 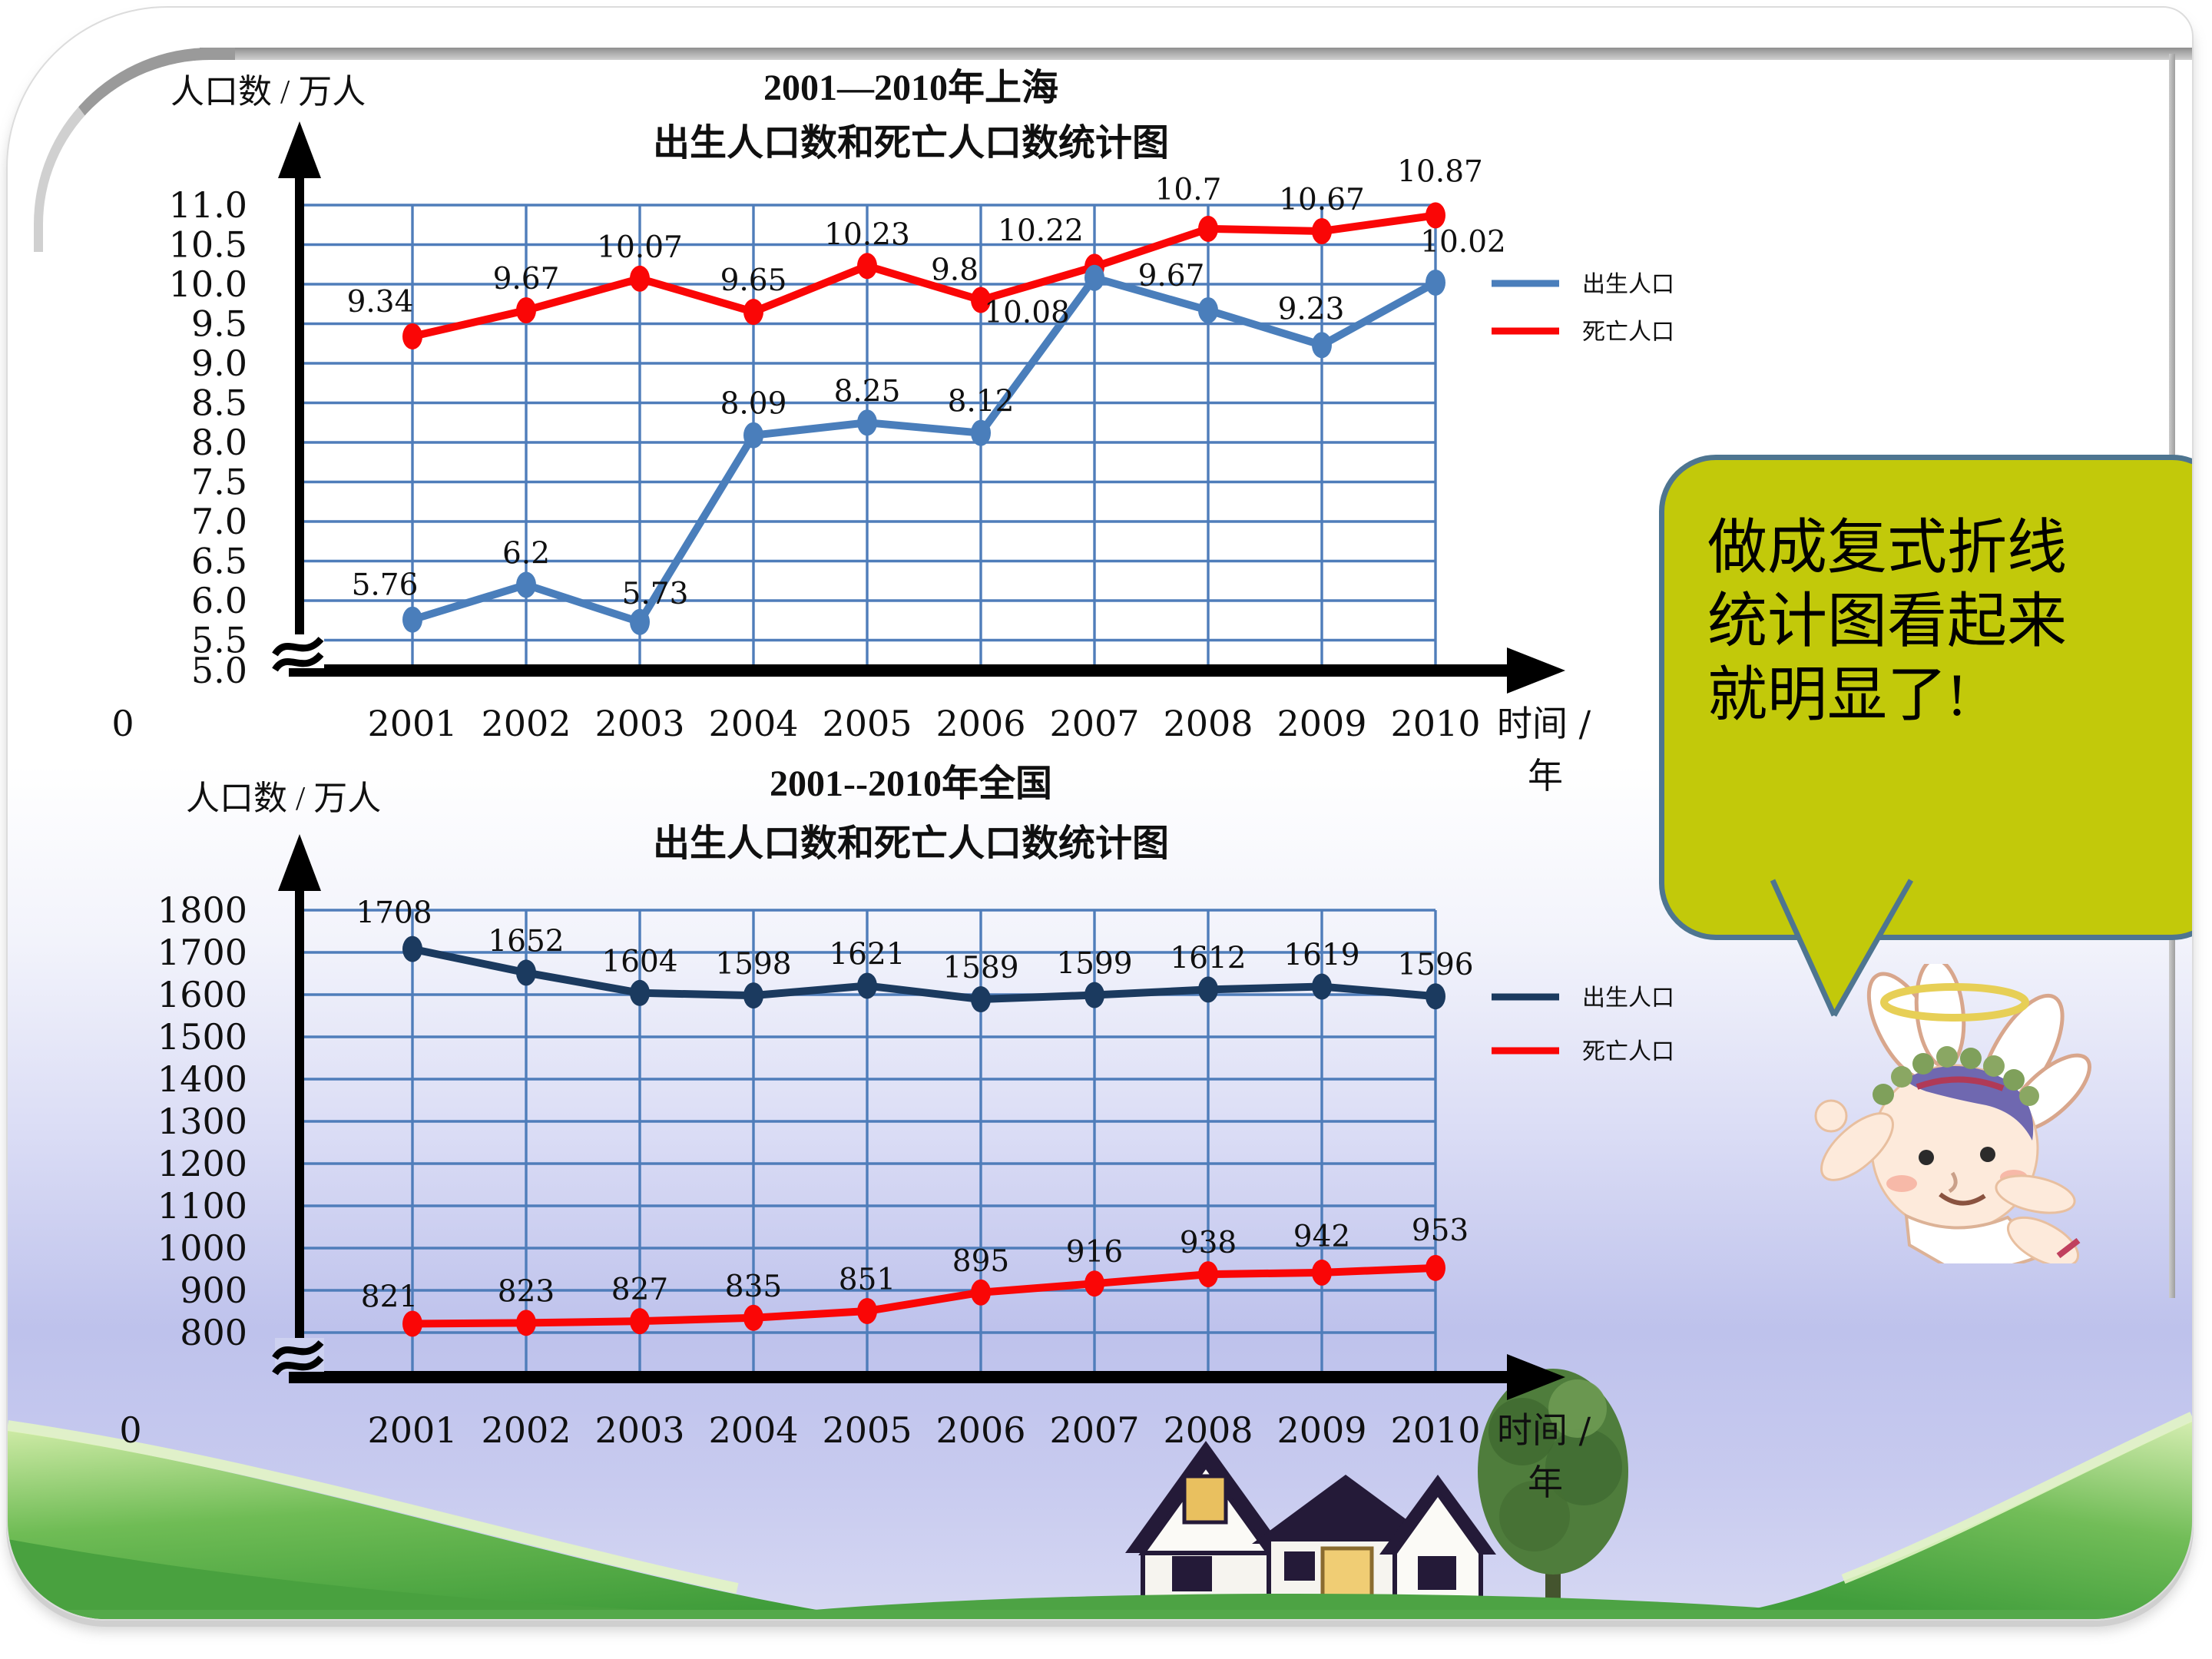 What do you see at coordinates (202, 1122) in the screenshot?
I see `y-tick-label: 1300` at bounding box center [202, 1122].